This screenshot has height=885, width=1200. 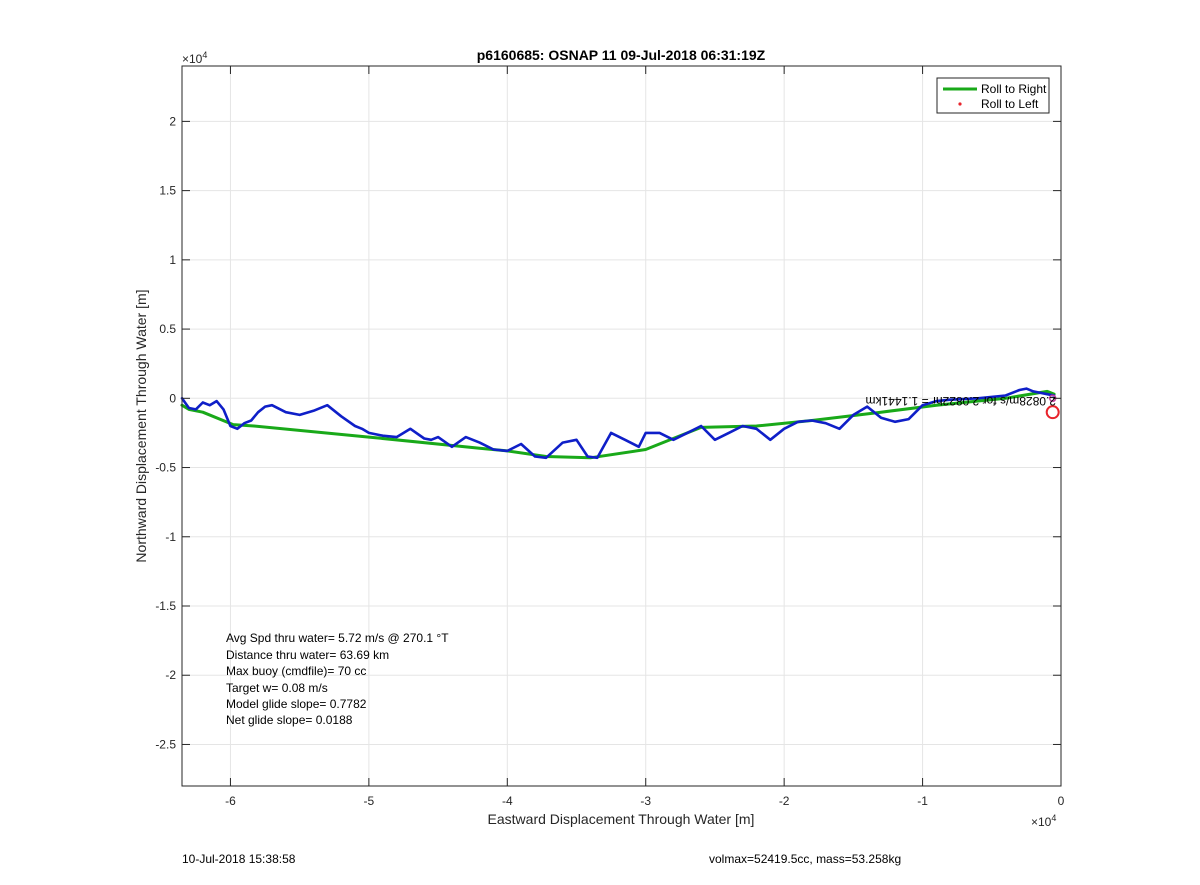 I want to click on x-exponent-power: 4, so click(x=1053, y=818).